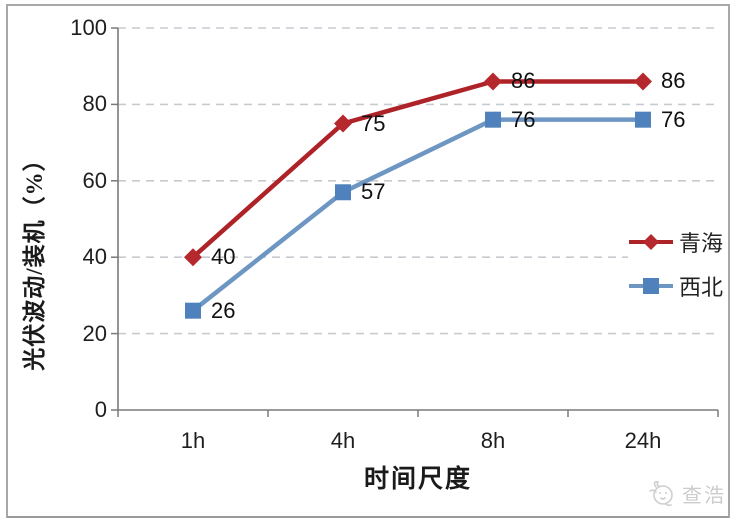 The image size is (744, 527). Describe the element at coordinates (34, 259) in the screenshot. I see `y-axis-title: 光伏波动/装机（%）` at that location.